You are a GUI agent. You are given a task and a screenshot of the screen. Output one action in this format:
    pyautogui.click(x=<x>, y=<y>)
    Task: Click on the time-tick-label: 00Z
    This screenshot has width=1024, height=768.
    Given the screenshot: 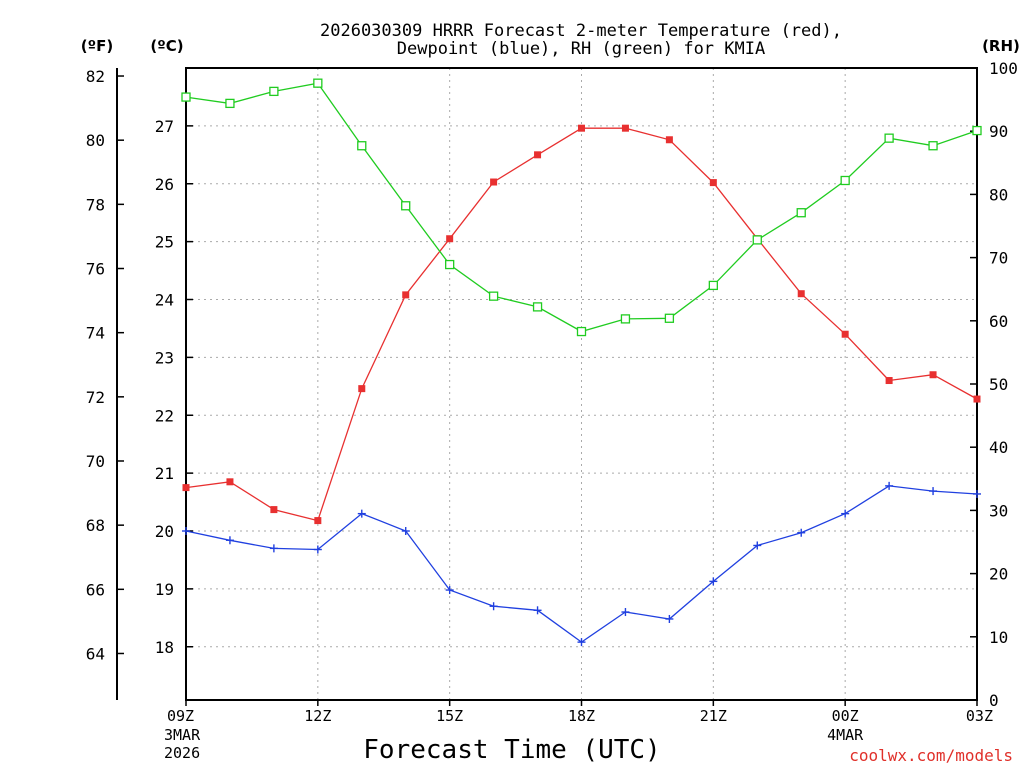 What is the action you would take?
    pyautogui.click(x=845, y=716)
    